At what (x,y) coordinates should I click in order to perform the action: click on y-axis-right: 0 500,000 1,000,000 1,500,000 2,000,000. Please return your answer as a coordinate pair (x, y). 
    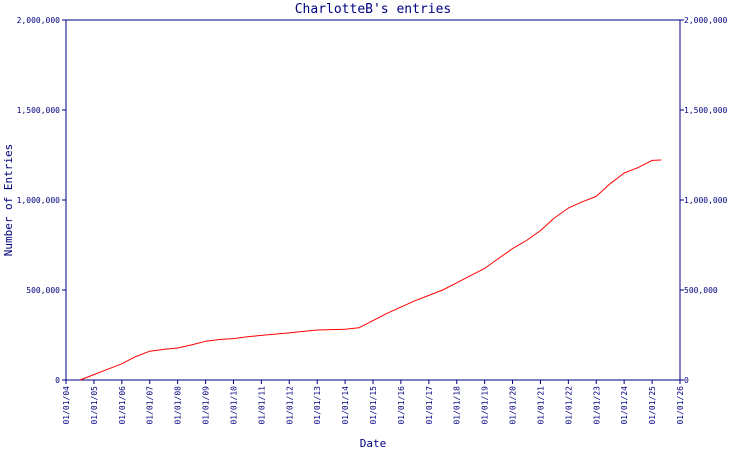
    Looking at the image, I should click on (704, 200).